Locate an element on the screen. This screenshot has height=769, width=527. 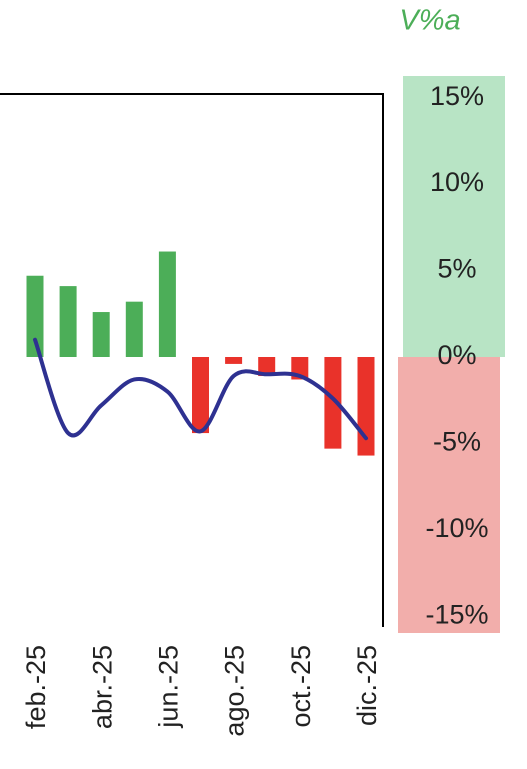
positive-band is located at coordinates (454, 216).